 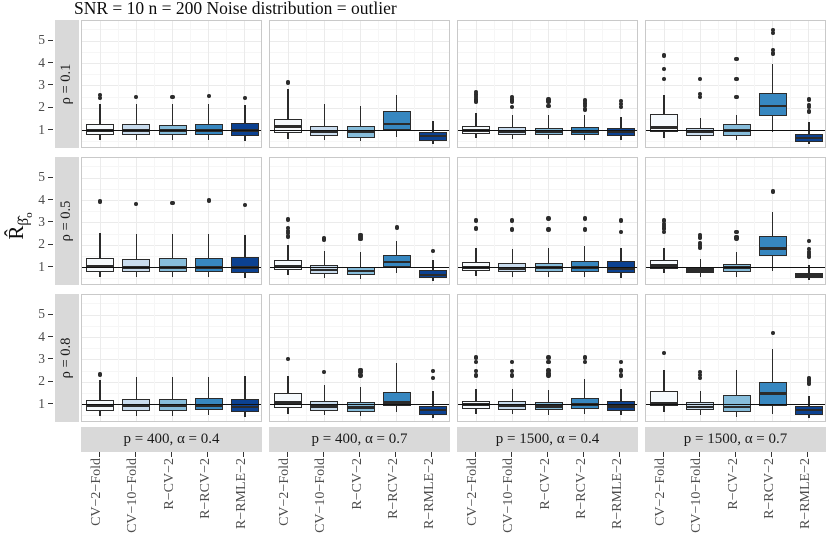 I want to click on x-tick-label: R−RMLE−2, so click(x=241, y=494).